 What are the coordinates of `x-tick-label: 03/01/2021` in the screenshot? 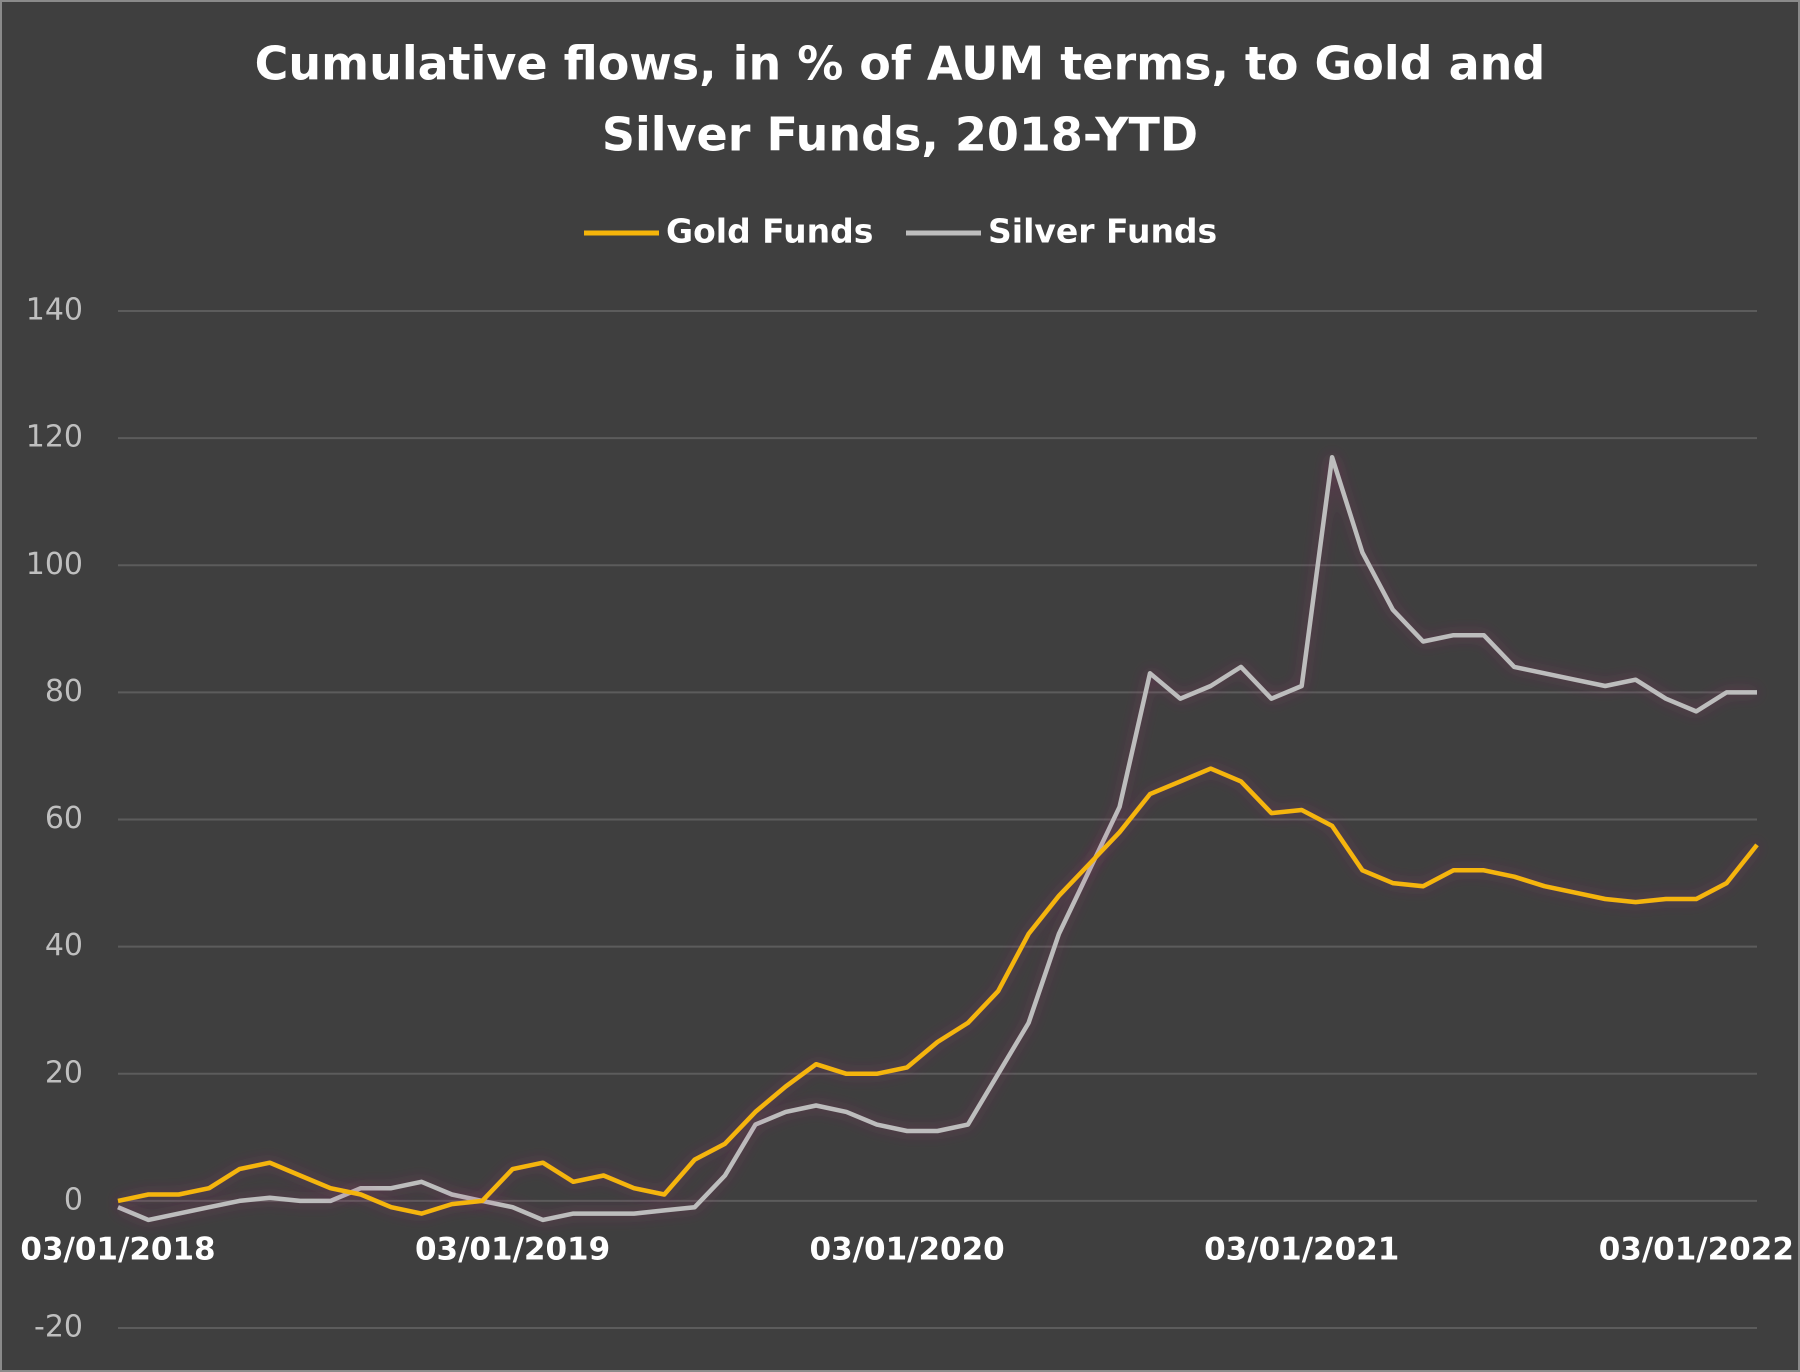 It's located at (1301, 1249).